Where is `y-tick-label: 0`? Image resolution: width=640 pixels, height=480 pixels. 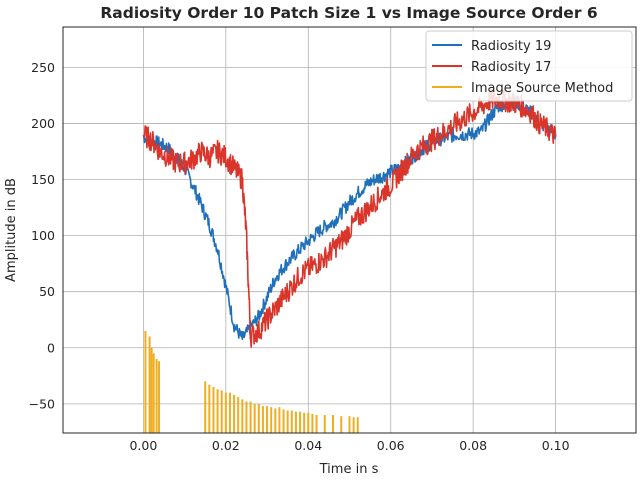
y-tick-label: 0 is located at coordinates (51, 347).